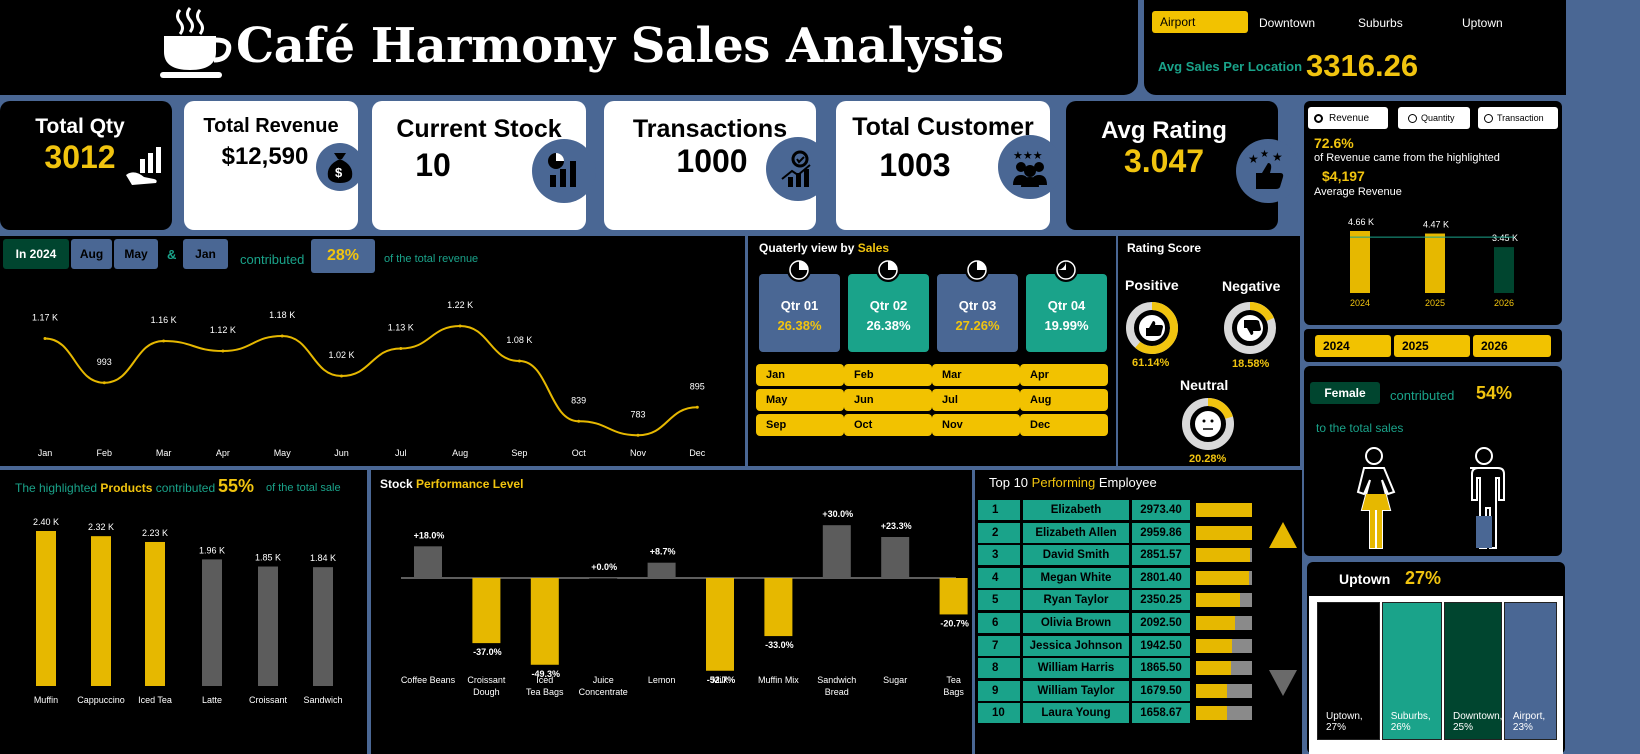 This screenshot has width=1640, height=754. Describe the element at coordinates (1116, 577) in the screenshot. I see `employee-row: 4 Megan White 2801.40` at that location.